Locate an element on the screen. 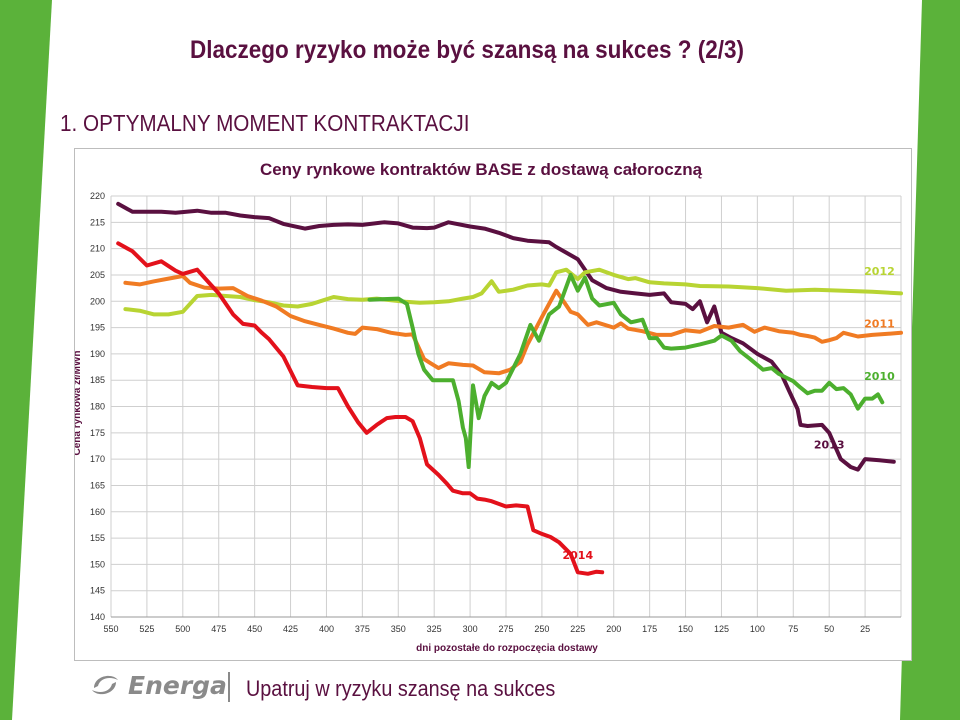 Image resolution: width=960 pixels, height=720 pixels. y-tick-label: 170 is located at coordinates (97, 459).